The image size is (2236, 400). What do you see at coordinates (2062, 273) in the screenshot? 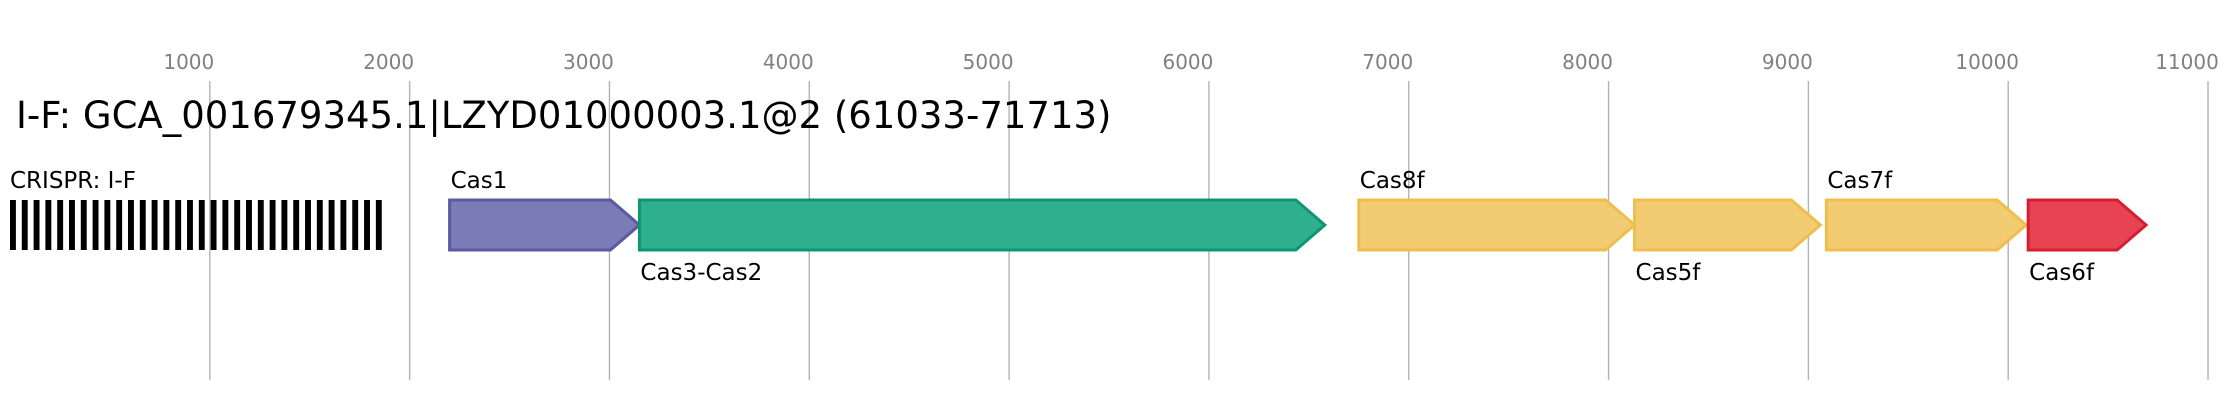
I see `gene-label: Cas6f` at bounding box center [2062, 273].